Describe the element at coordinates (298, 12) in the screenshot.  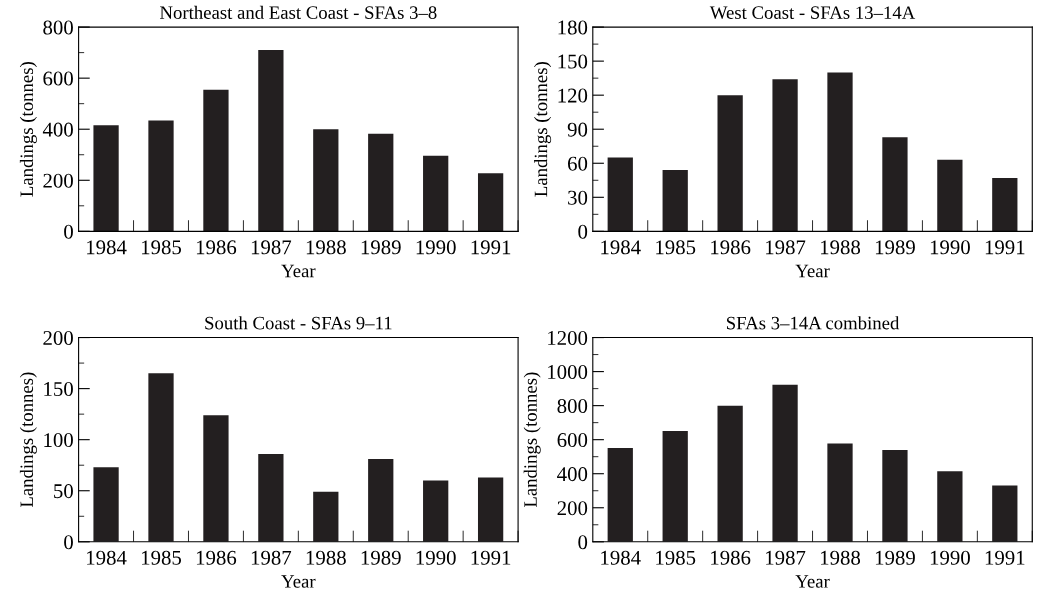
I see `chart-title: Northeast and East Coast - SFAs 3–8` at that location.